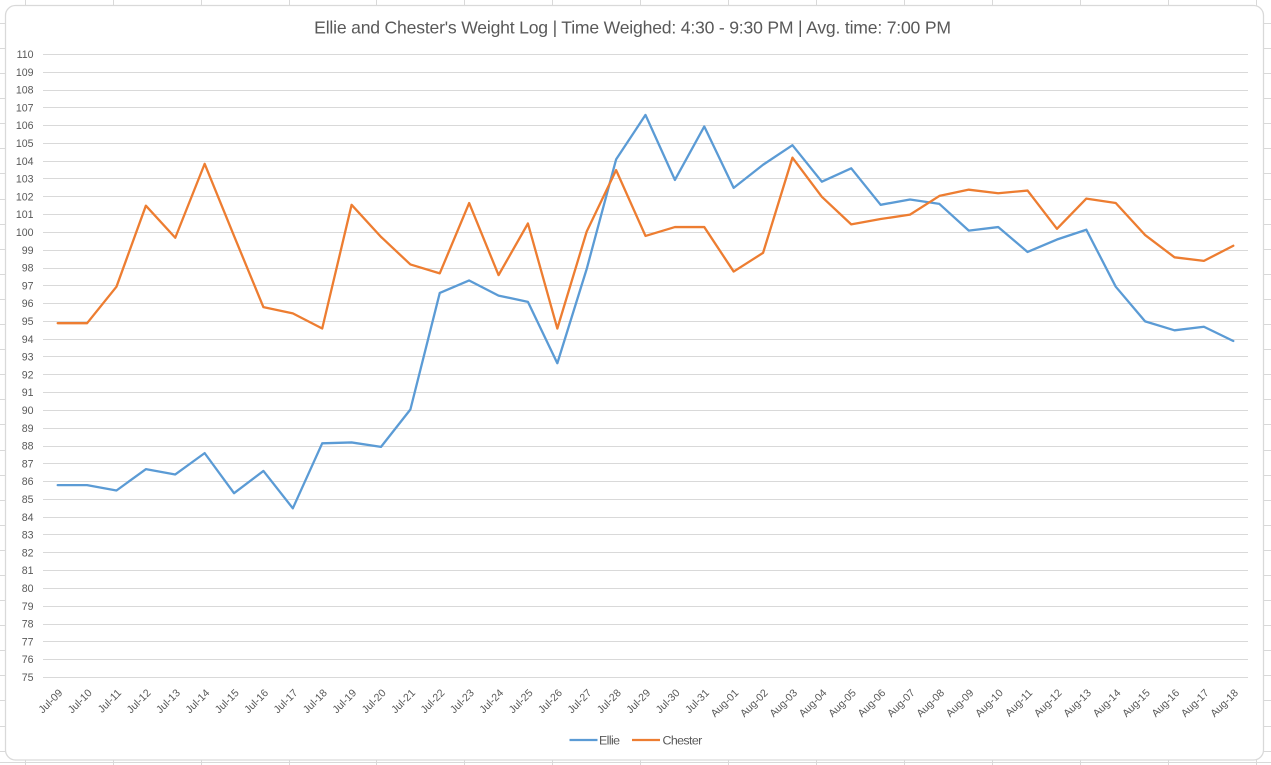 The height and width of the screenshot is (765, 1271). I want to click on svg-text: 86, so click(28, 482).